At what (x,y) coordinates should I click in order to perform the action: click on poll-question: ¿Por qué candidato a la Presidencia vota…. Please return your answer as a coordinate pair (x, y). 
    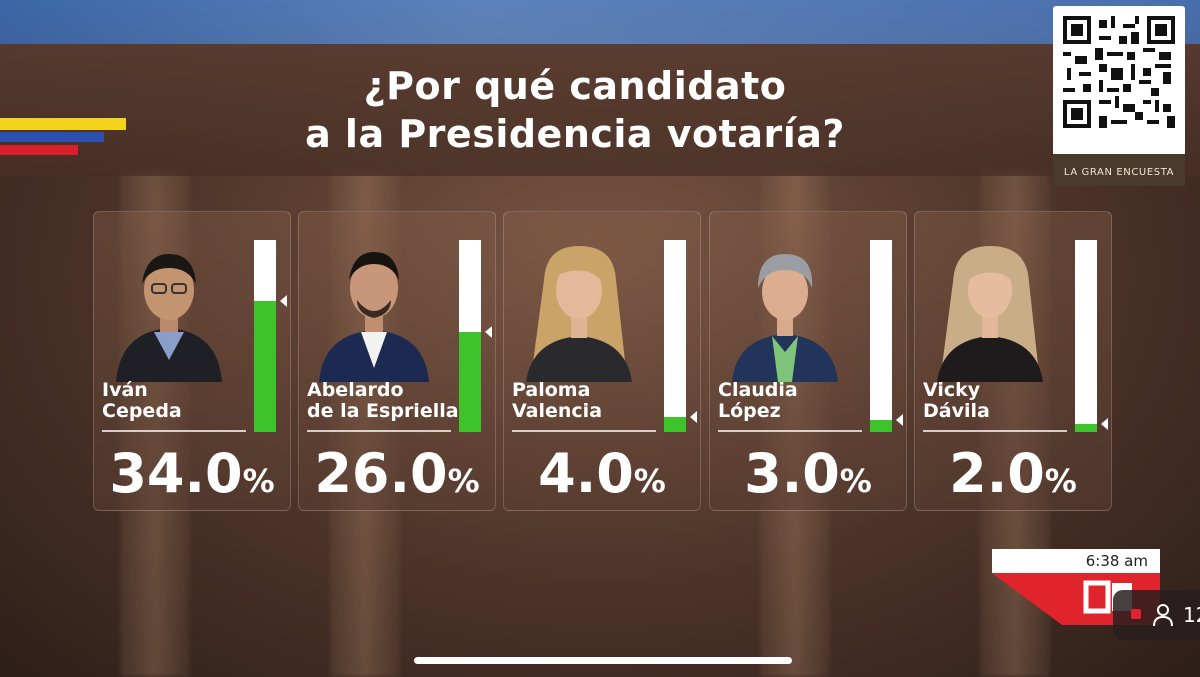
    Looking at the image, I should click on (575, 110).